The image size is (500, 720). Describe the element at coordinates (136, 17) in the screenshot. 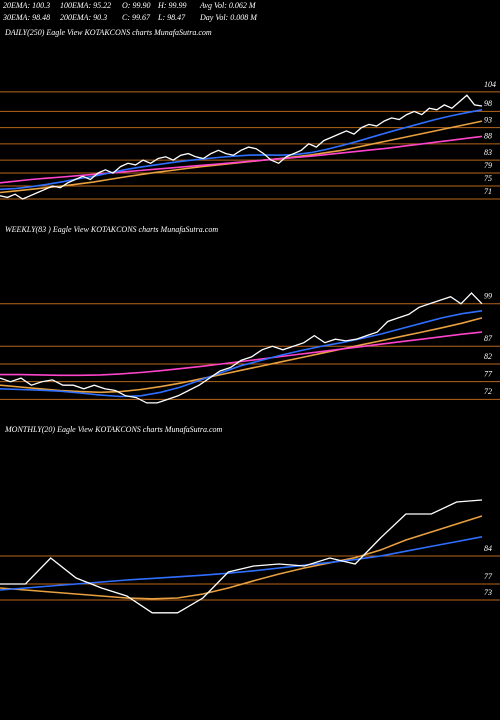

I see `stat-label: C: 99.67` at that location.